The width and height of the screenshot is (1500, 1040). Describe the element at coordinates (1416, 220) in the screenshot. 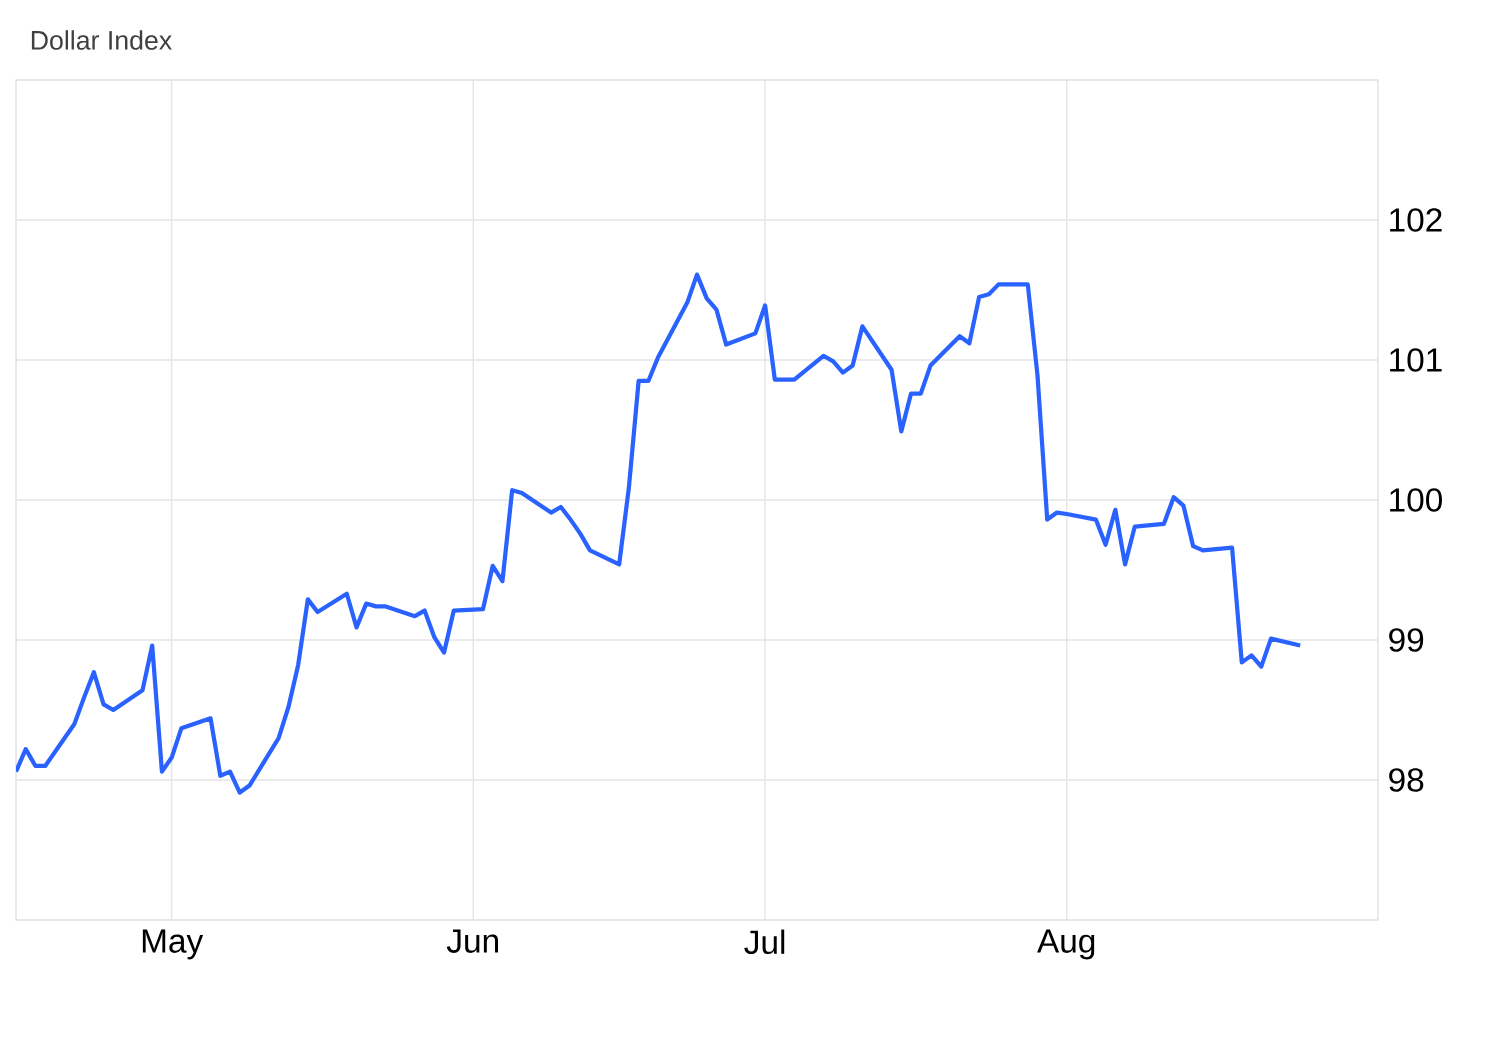

I see `y-tick-label: 102` at that location.